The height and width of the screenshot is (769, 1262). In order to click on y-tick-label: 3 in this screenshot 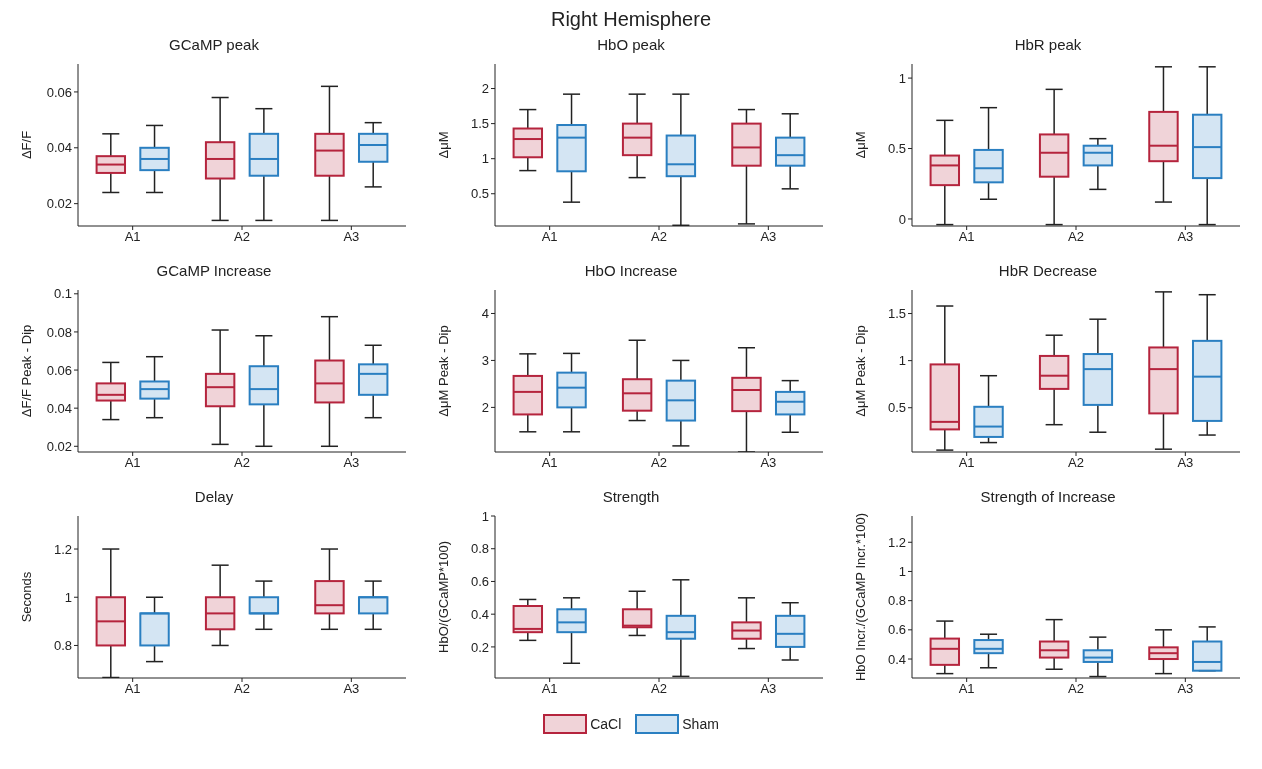, I will do `click(485, 361)`.